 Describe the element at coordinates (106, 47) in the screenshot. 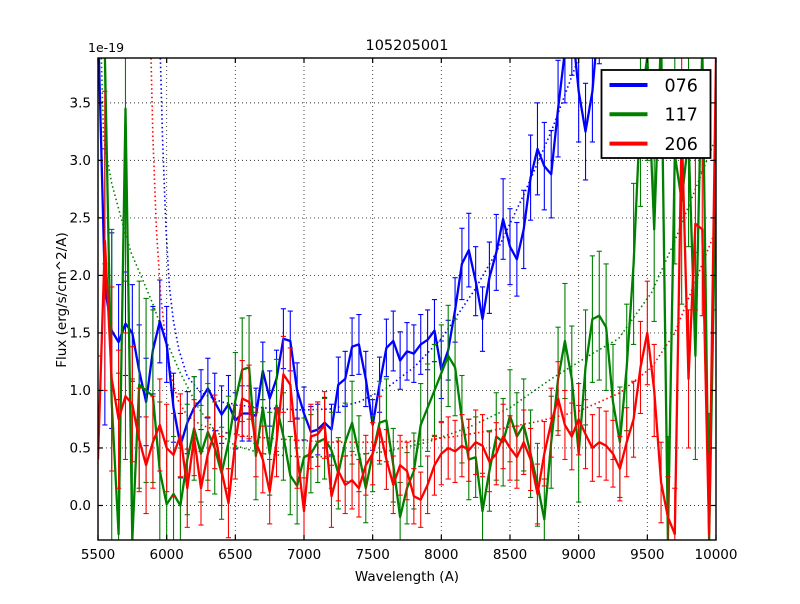

I see `y-axis-offset-label: 1e-19` at that location.